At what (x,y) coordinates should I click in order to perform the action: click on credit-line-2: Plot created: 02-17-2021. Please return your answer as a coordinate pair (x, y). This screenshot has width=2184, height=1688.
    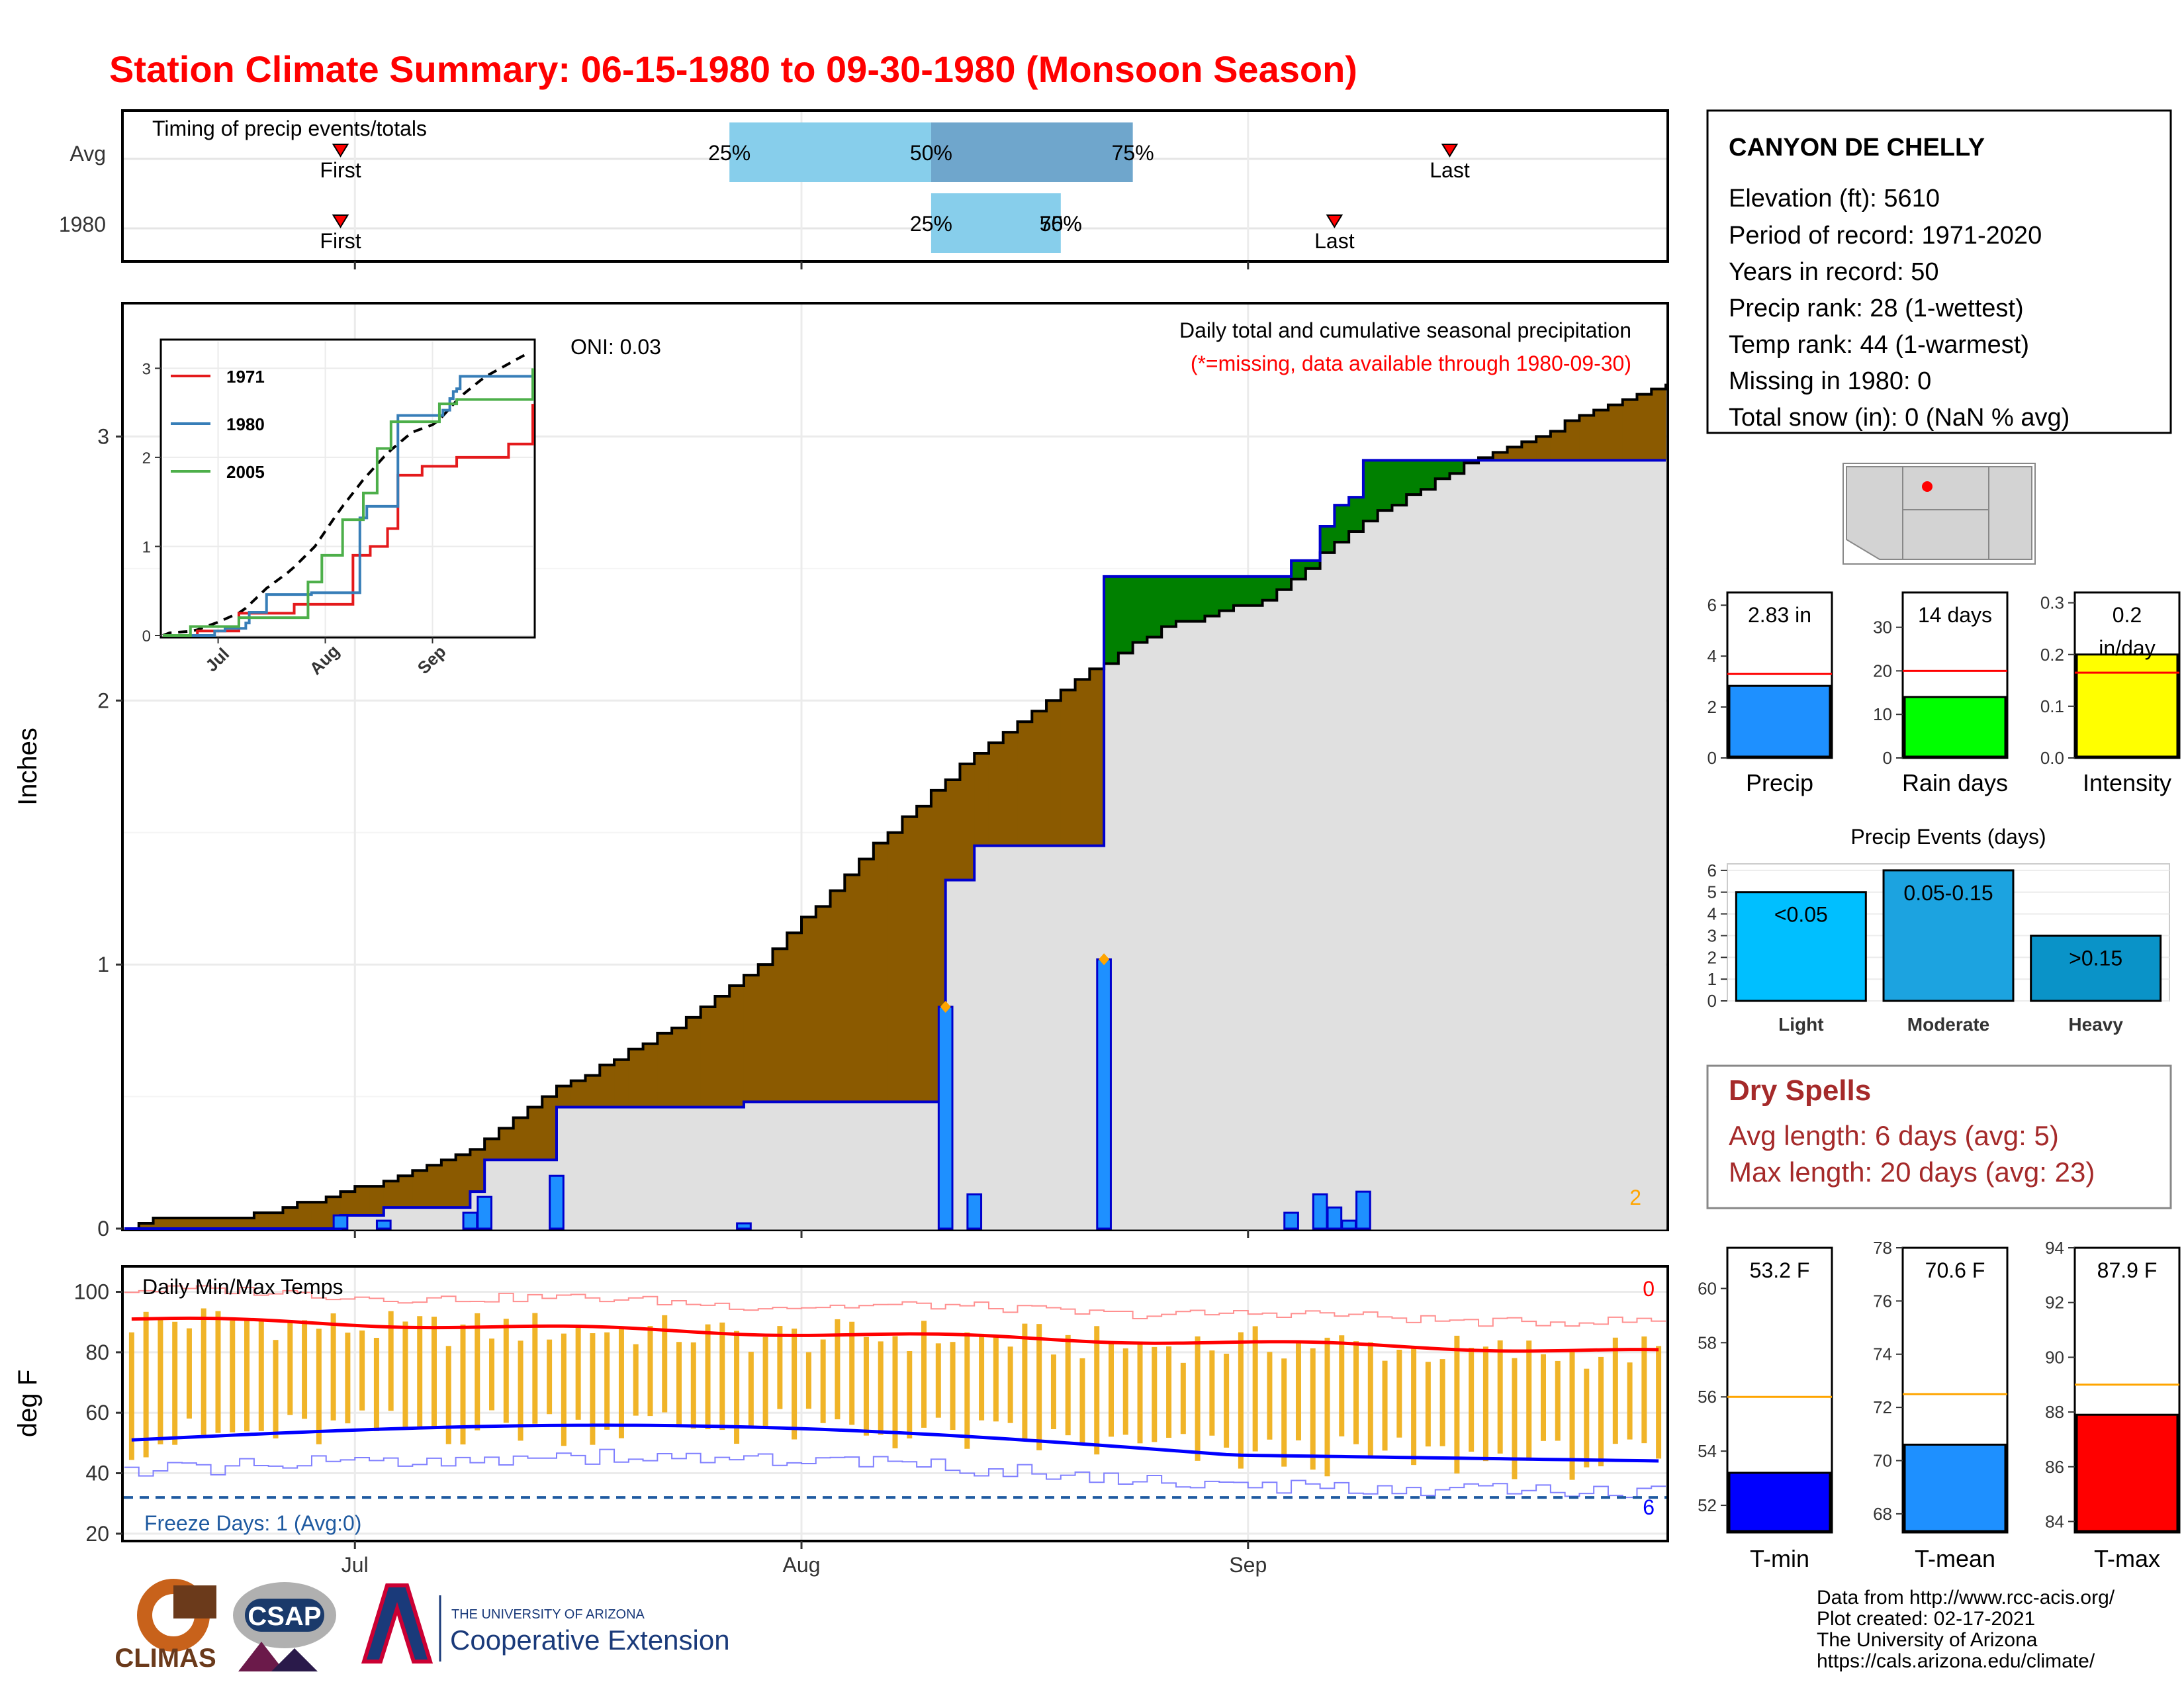
    Looking at the image, I should click on (1926, 1619).